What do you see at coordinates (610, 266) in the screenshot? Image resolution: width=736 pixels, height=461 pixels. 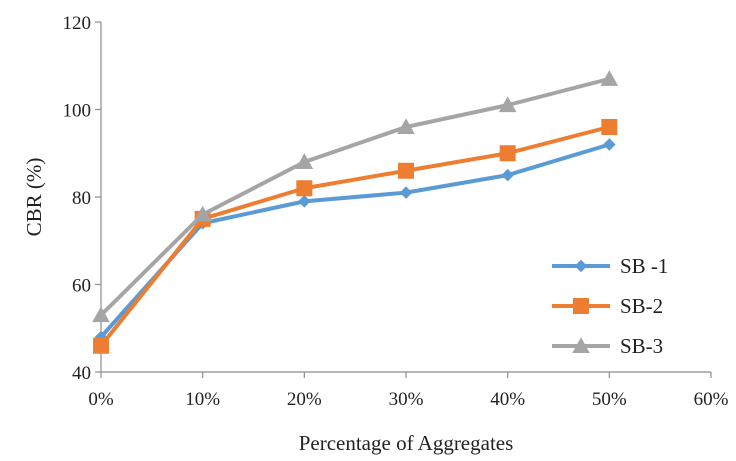 I see `legend-item: SB -1` at bounding box center [610, 266].